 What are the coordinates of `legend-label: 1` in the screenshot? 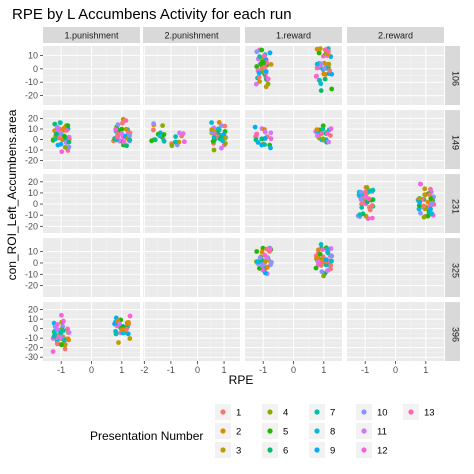 It's located at (238, 413).